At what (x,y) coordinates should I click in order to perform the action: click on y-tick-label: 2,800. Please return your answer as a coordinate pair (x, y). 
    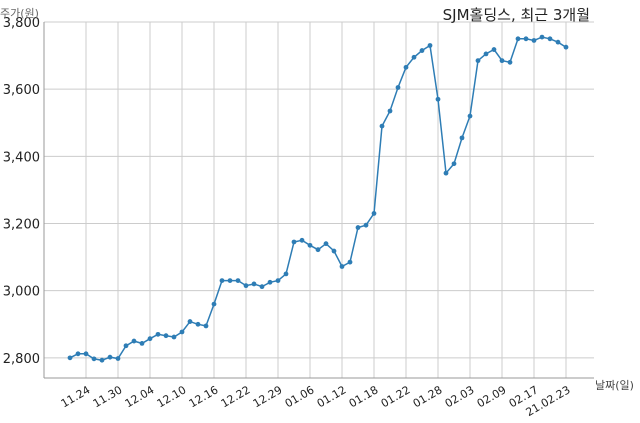
    Looking at the image, I should click on (21, 359).